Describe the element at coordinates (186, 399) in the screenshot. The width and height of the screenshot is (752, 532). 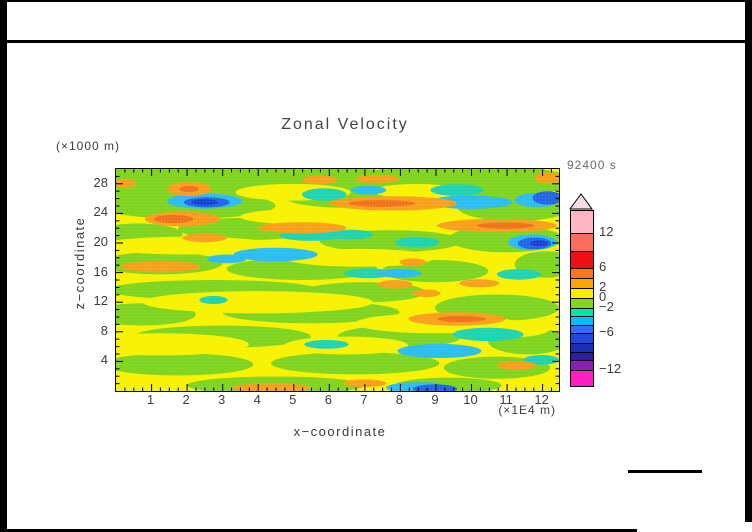
I see `x-tick-label: 2` at that location.